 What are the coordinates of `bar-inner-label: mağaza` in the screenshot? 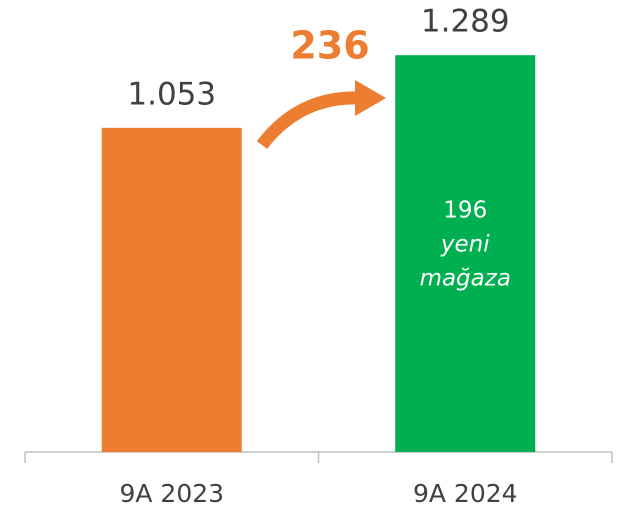 It's located at (465, 279).